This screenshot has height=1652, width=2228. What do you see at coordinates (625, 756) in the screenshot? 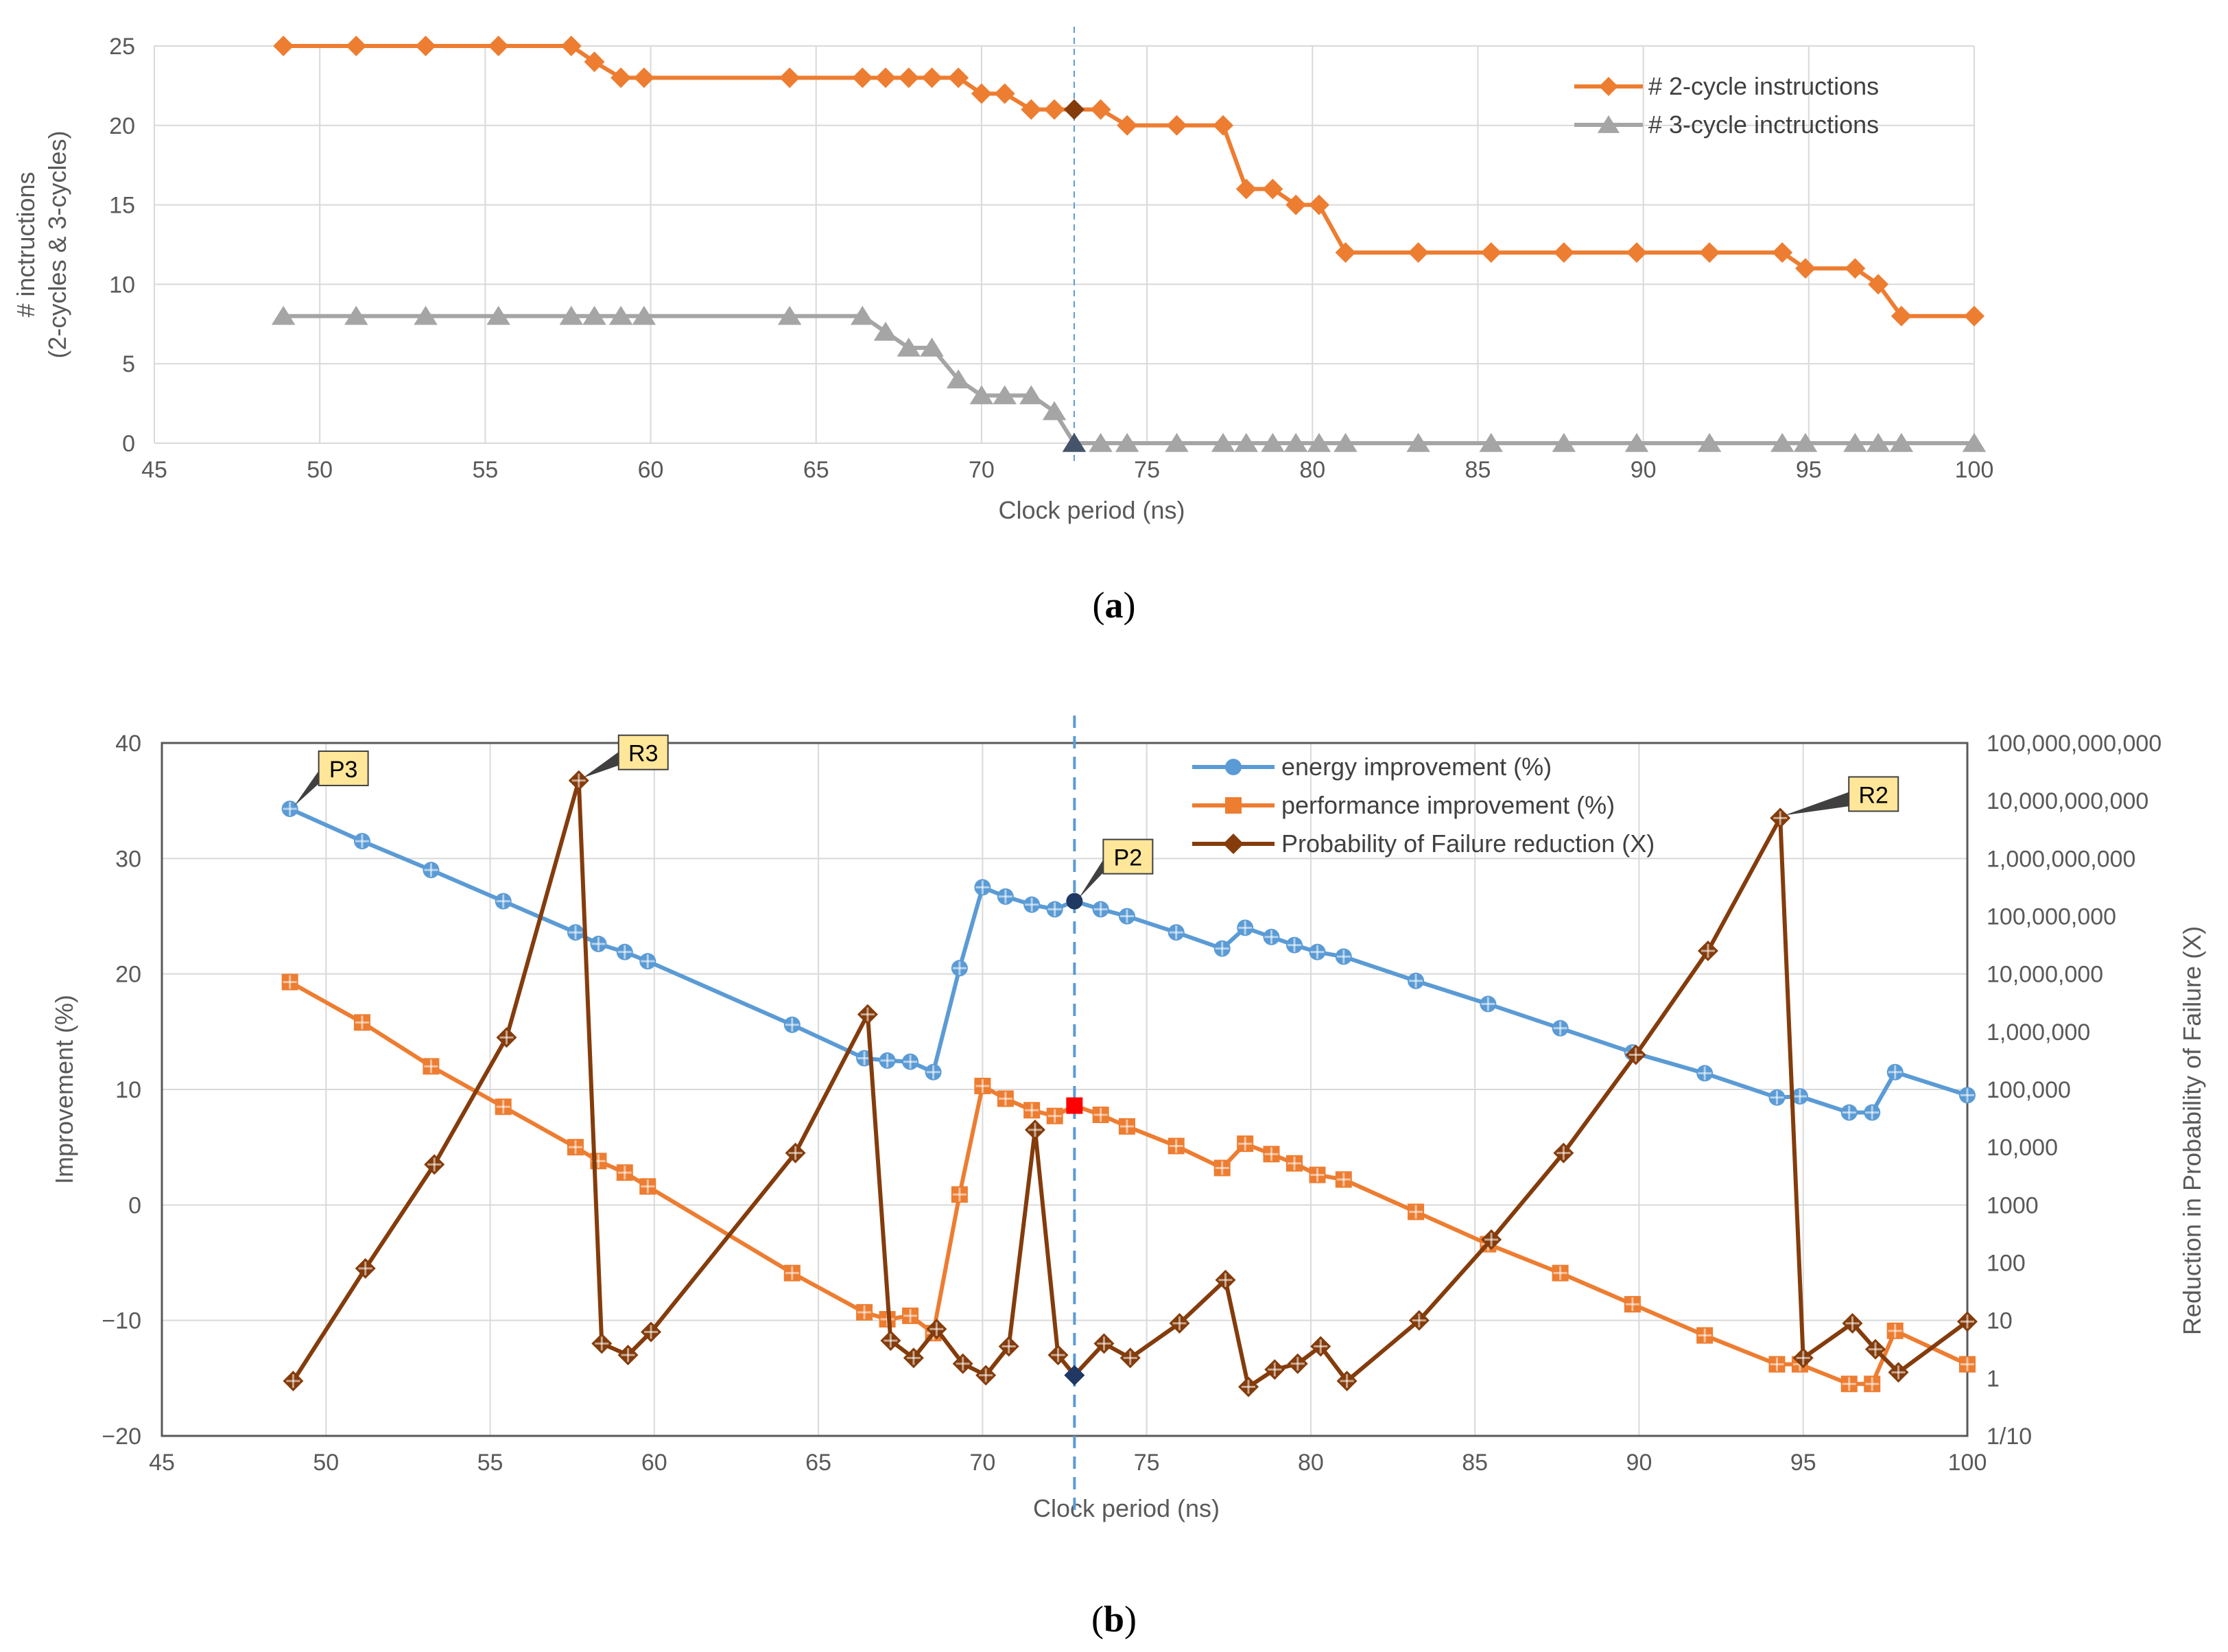
I see `chart-b-callout-r3: R3` at bounding box center [625, 756].